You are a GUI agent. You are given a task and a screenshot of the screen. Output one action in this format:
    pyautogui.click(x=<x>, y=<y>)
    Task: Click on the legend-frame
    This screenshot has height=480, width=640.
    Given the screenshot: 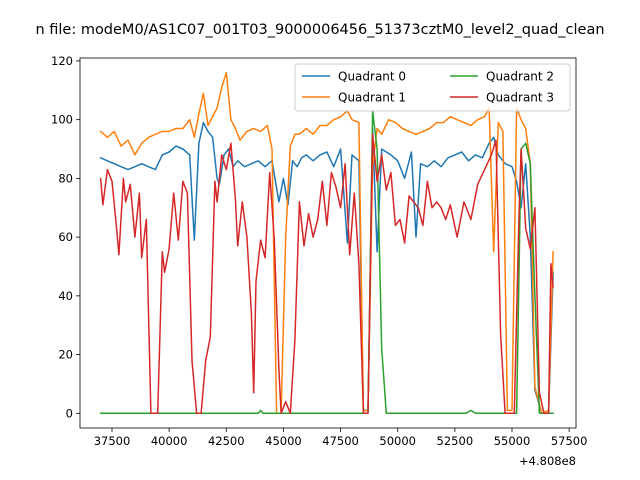 What is the action you would take?
    pyautogui.click(x=432, y=87)
    